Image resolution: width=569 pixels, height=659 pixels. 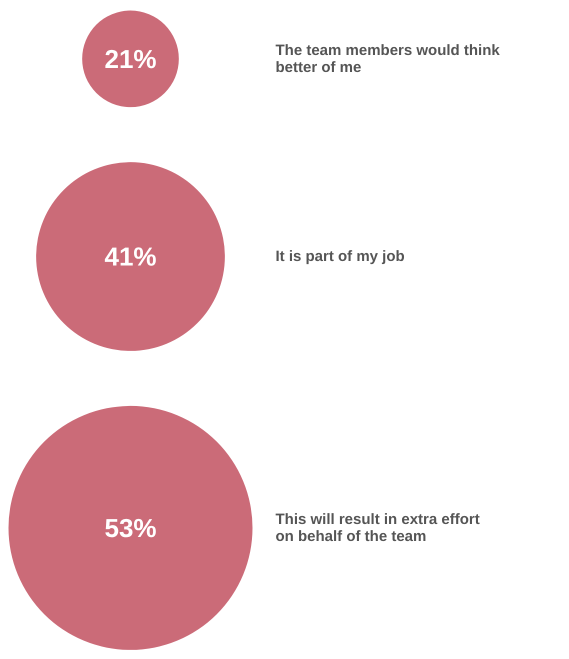 I want to click on data-label: 53%, so click(x=130, y=527).